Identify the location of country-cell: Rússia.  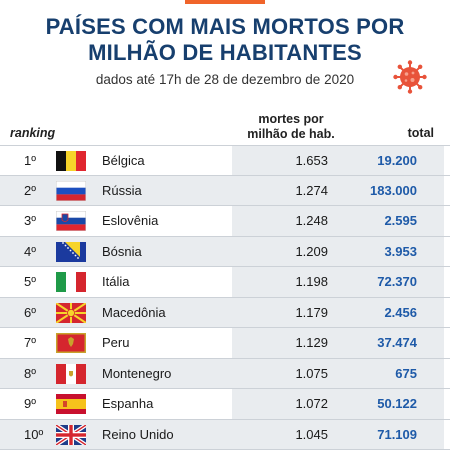
(122, 190).